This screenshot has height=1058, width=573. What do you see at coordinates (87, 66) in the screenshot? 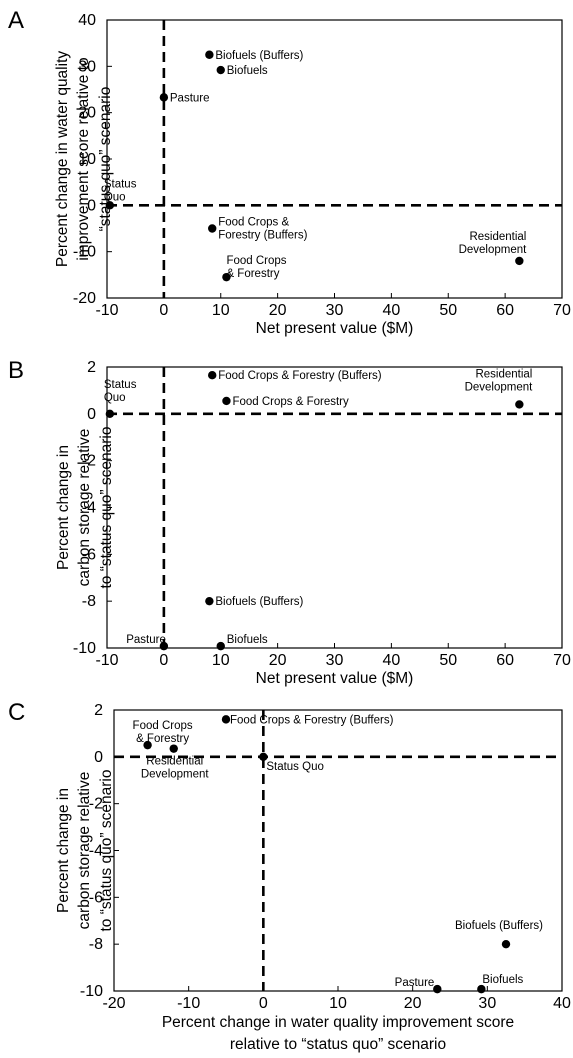
I see `y-tick-label: 30` at bounding box center [87, 66].